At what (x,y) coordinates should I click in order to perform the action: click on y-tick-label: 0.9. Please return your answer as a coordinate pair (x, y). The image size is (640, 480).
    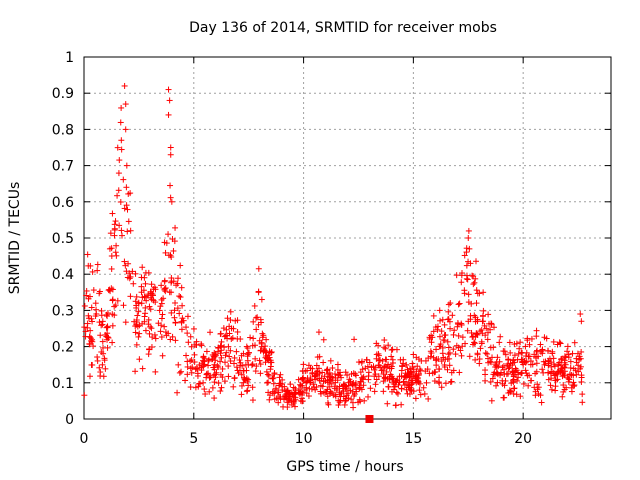
    Looking at the image, I should click on (63, 94).